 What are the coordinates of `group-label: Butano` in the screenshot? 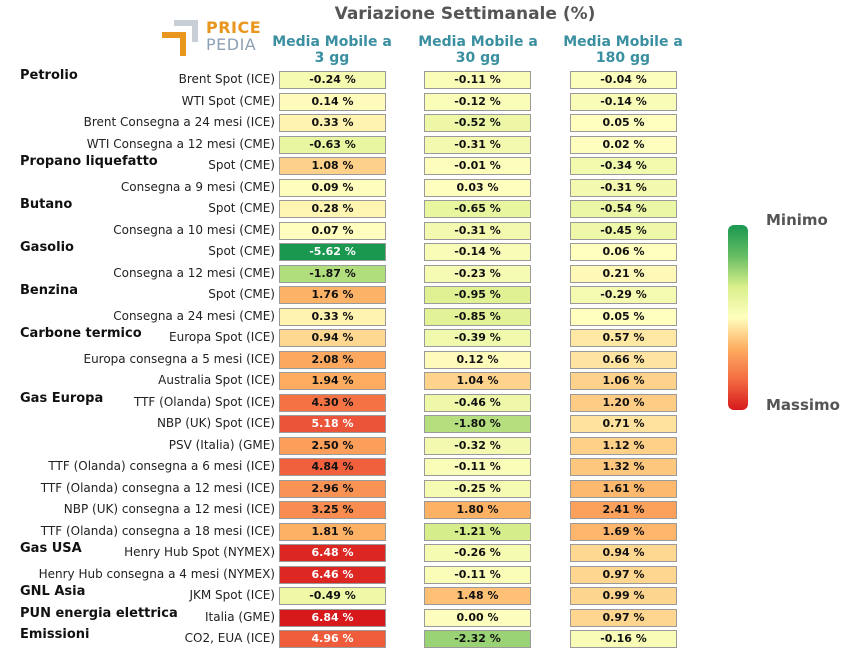 It's located at (46, 204).